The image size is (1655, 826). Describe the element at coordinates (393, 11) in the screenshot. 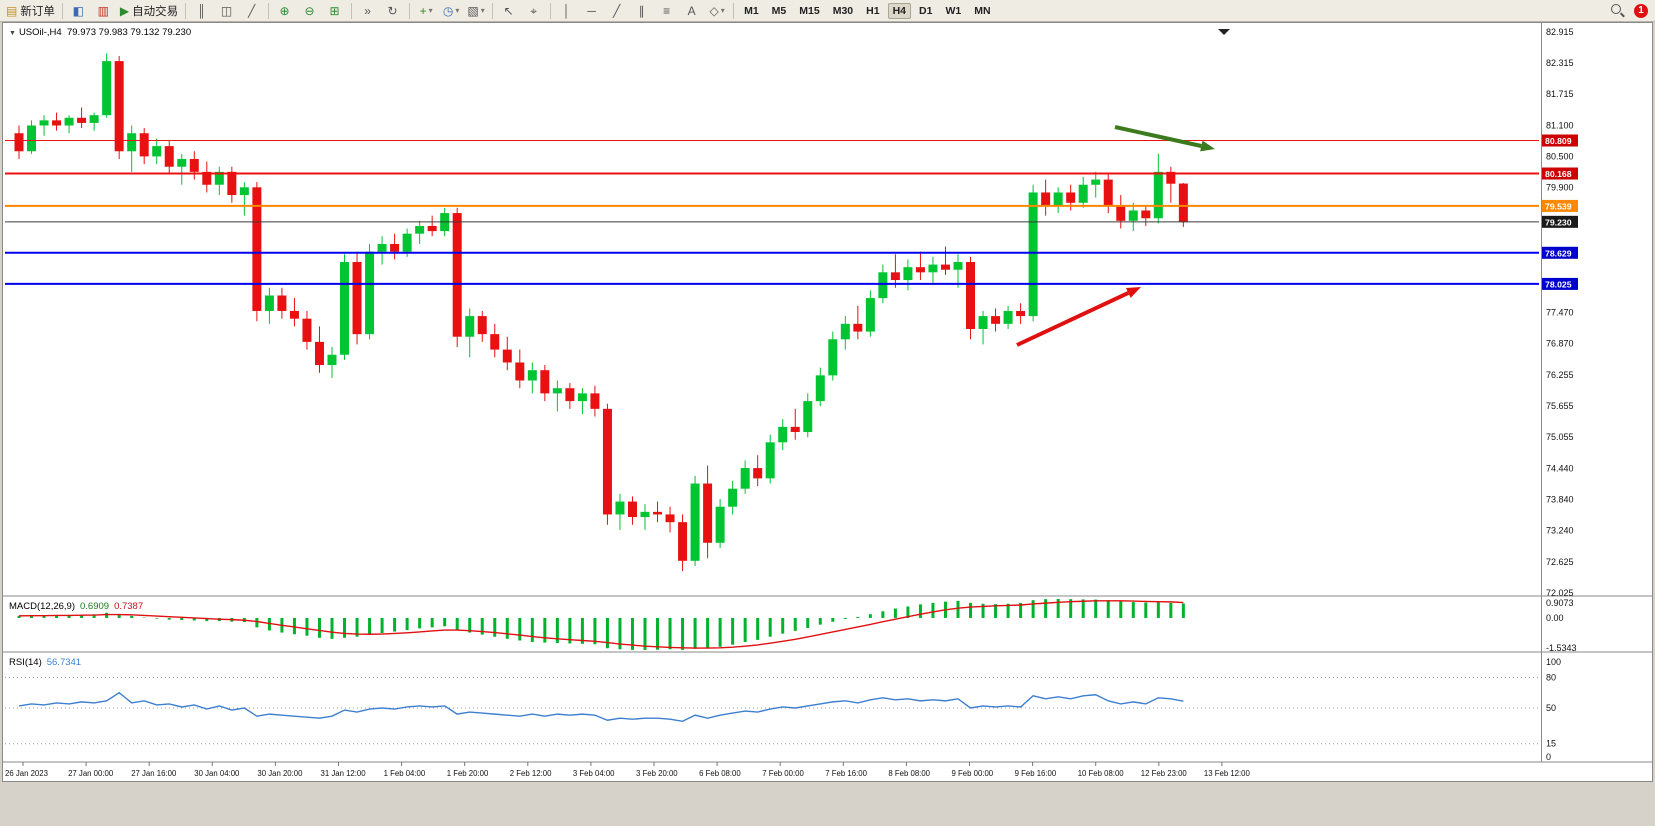

I see `auto-scroll-button: ↻` at that location.